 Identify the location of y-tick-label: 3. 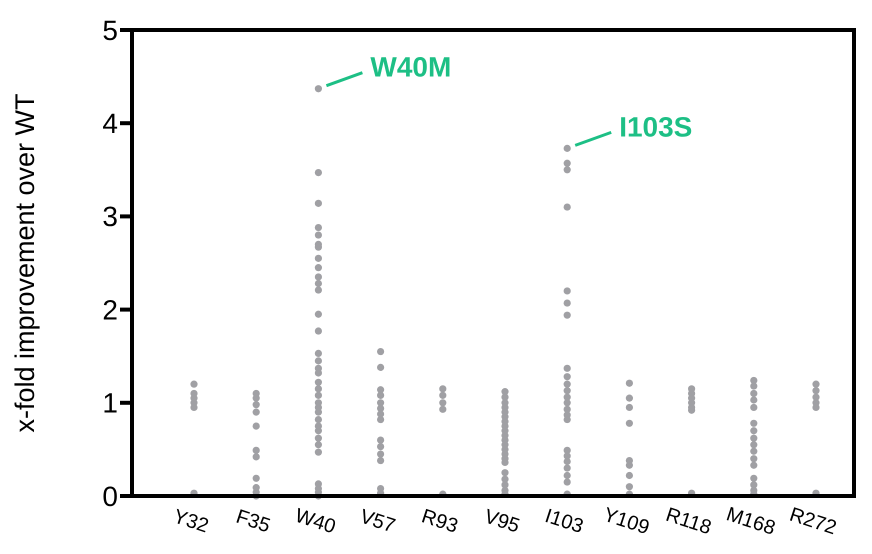
(110, 216).